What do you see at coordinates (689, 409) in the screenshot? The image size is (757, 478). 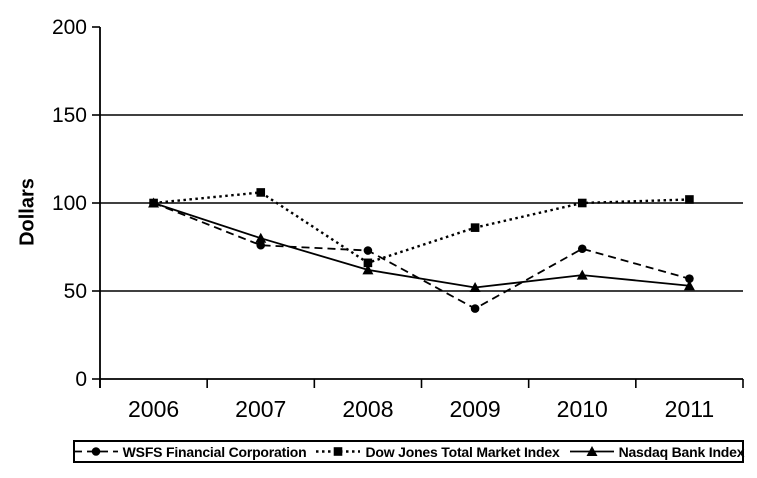 I see `x-tick-label: 2011` at bounding box center [689, 409].